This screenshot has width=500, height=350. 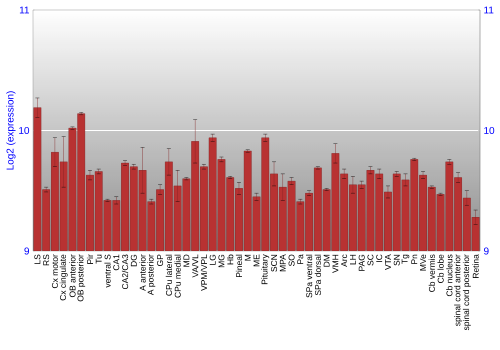 What do you see at coordinates (317, 275) in the screenshot?
I see `x-tick-label: SPa dorsal` at bounding box center [317, 275].